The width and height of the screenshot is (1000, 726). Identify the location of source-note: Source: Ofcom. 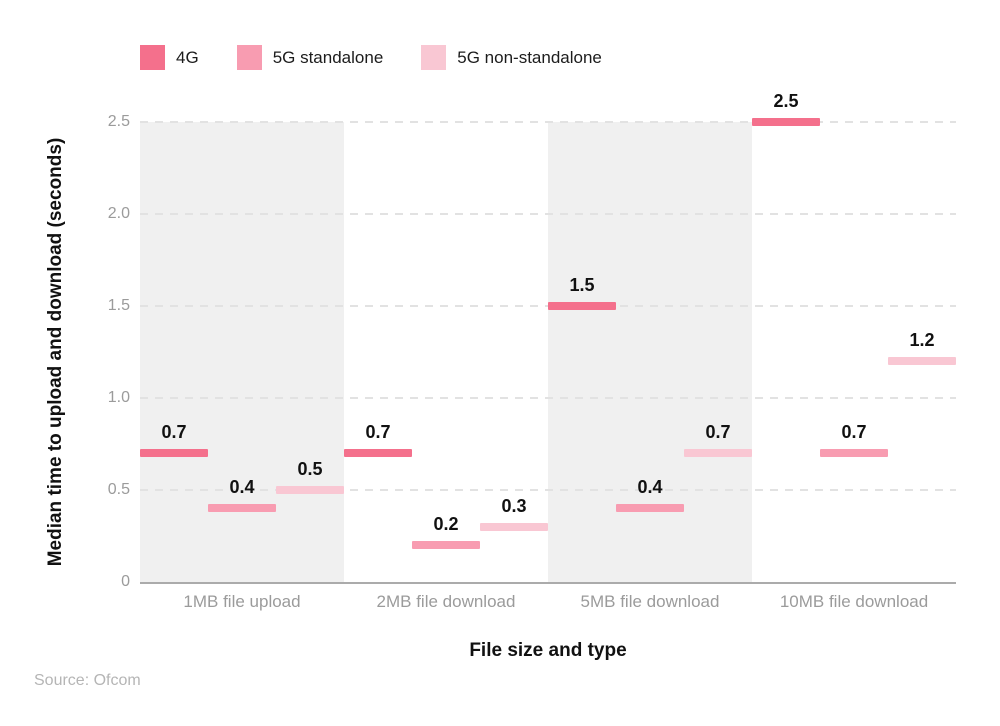
(87, 680).